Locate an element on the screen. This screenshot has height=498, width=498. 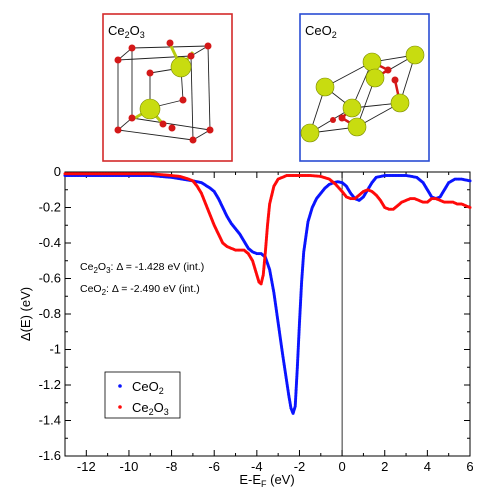
inset-ceo2: CeO2 is located at coordinates (364, 87).